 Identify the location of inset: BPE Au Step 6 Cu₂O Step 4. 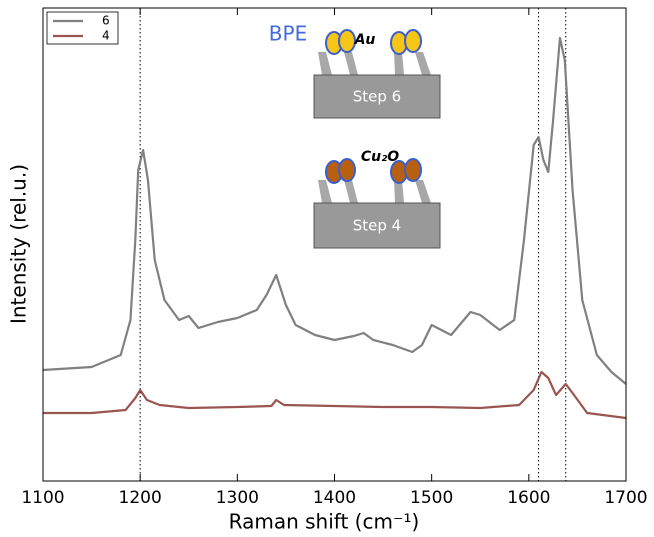
(355, 135).